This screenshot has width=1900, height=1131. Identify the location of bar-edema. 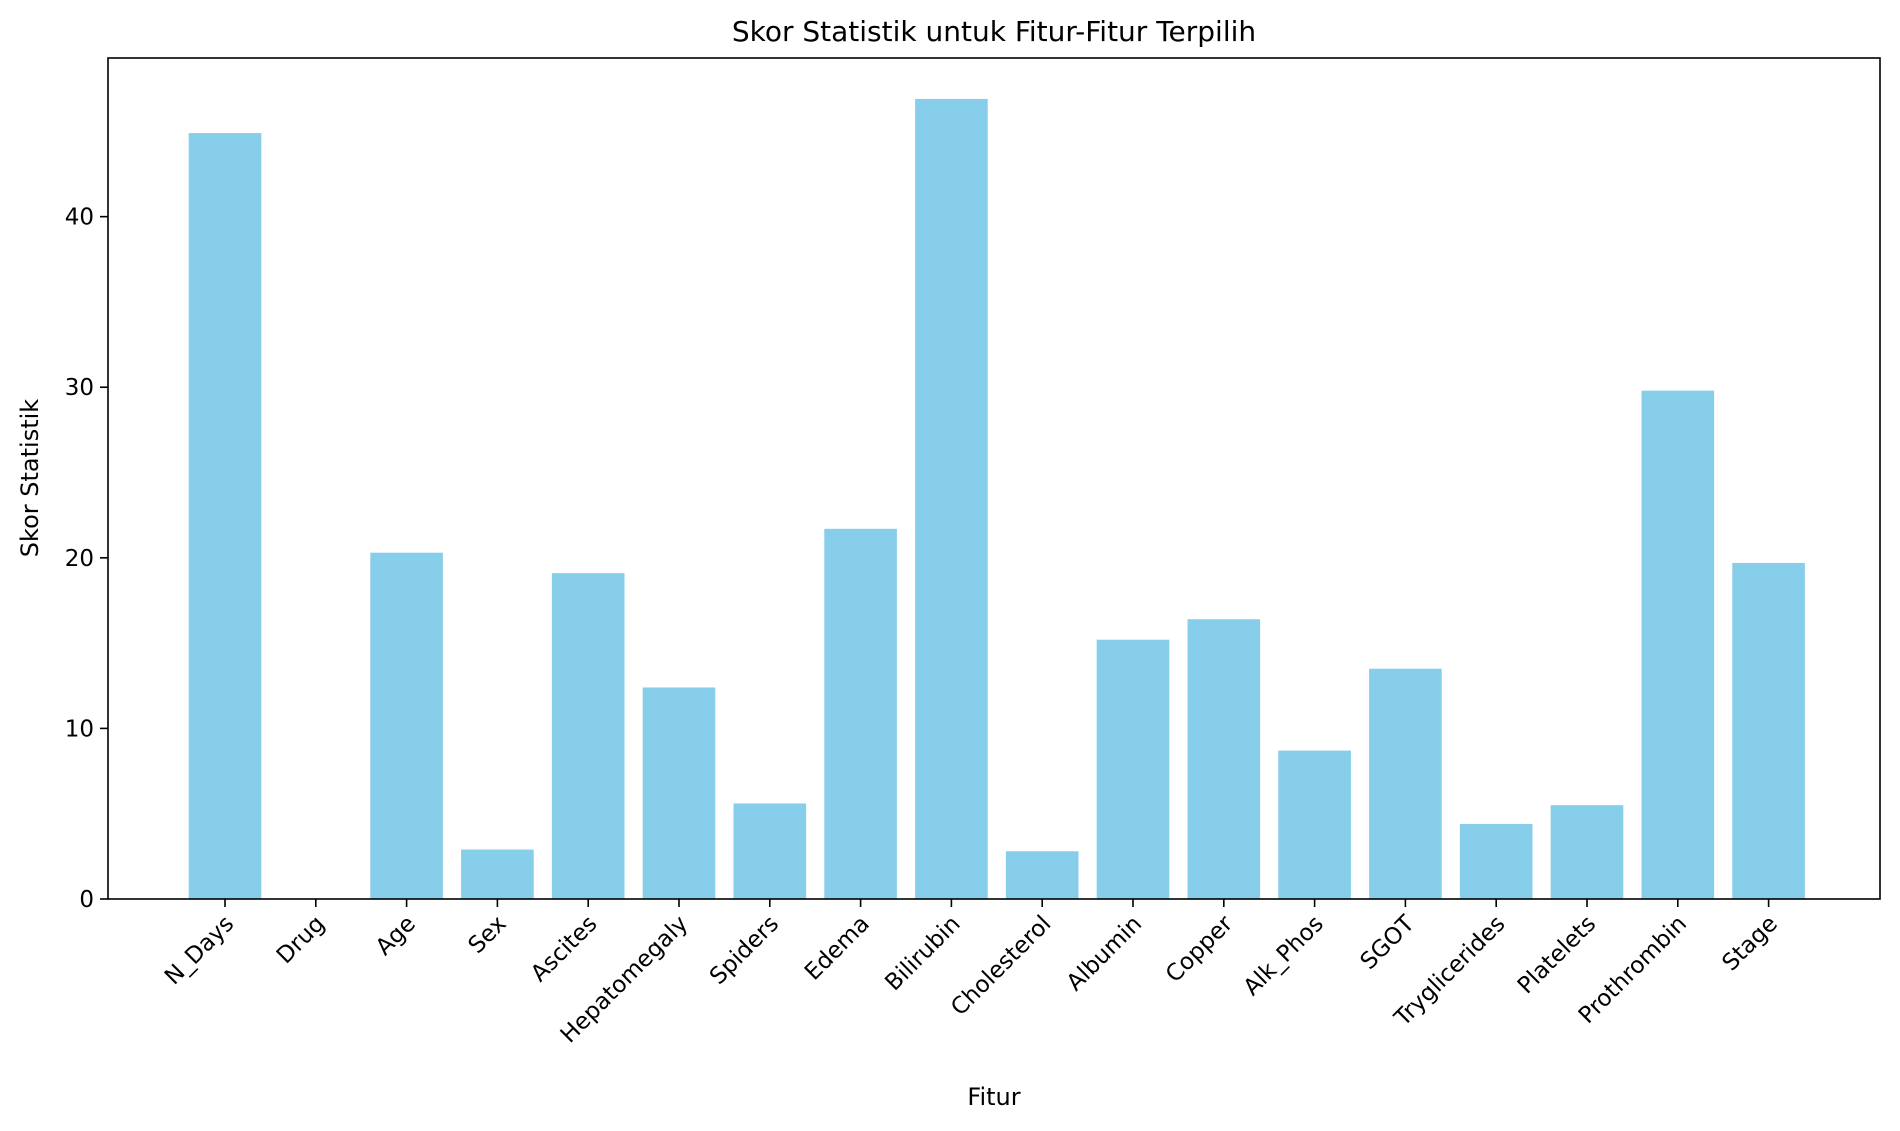
(860, 713).